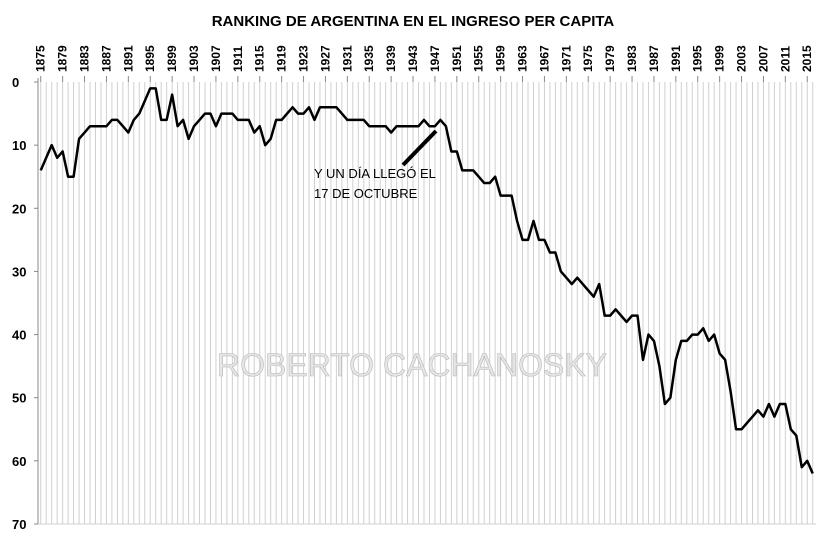  I want to click on annotation: 17 DE OCTUBRE, so click(366, 193).